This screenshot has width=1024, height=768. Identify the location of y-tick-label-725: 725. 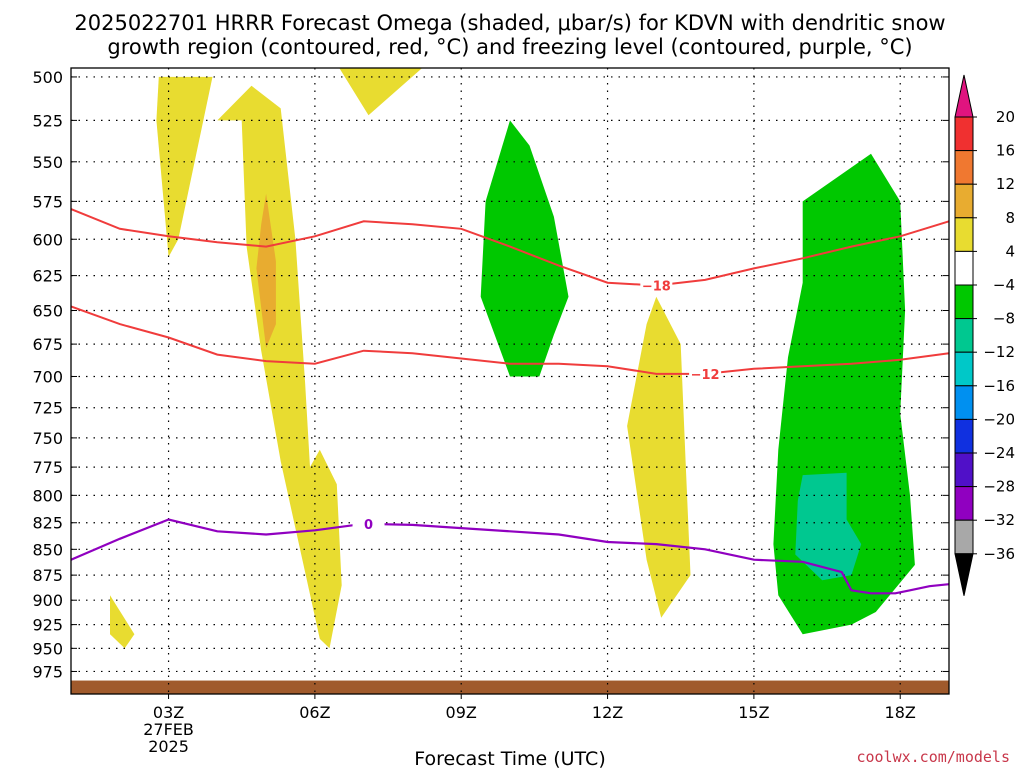
(47, 408).